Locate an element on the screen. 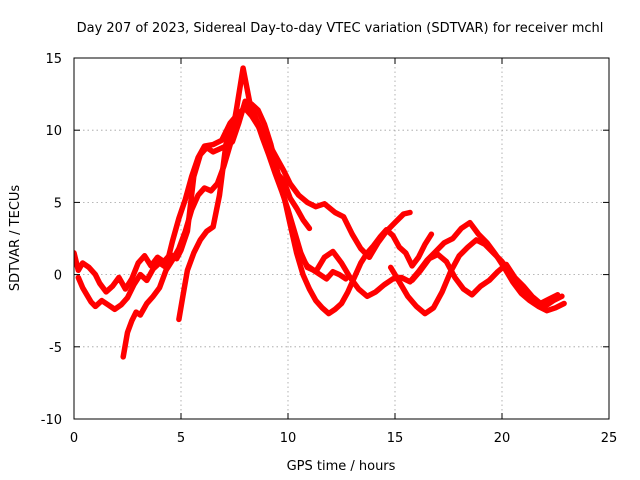  x-tick-label: 10 is located at coordinates (288, 438).